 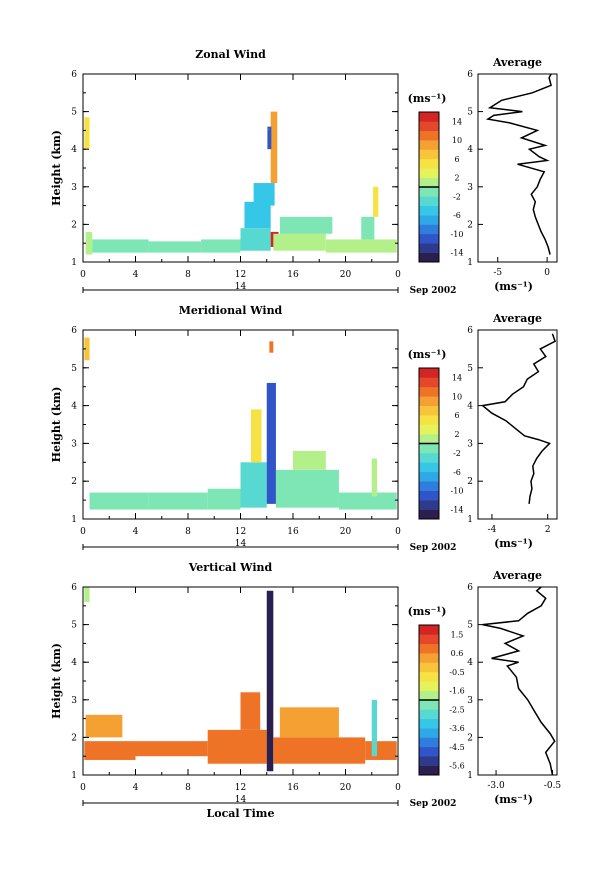 What do you see at coordinates (470, 369) in the screenshot?
I see `average-y-tick-label: 5` at bounding box center [470, 369].